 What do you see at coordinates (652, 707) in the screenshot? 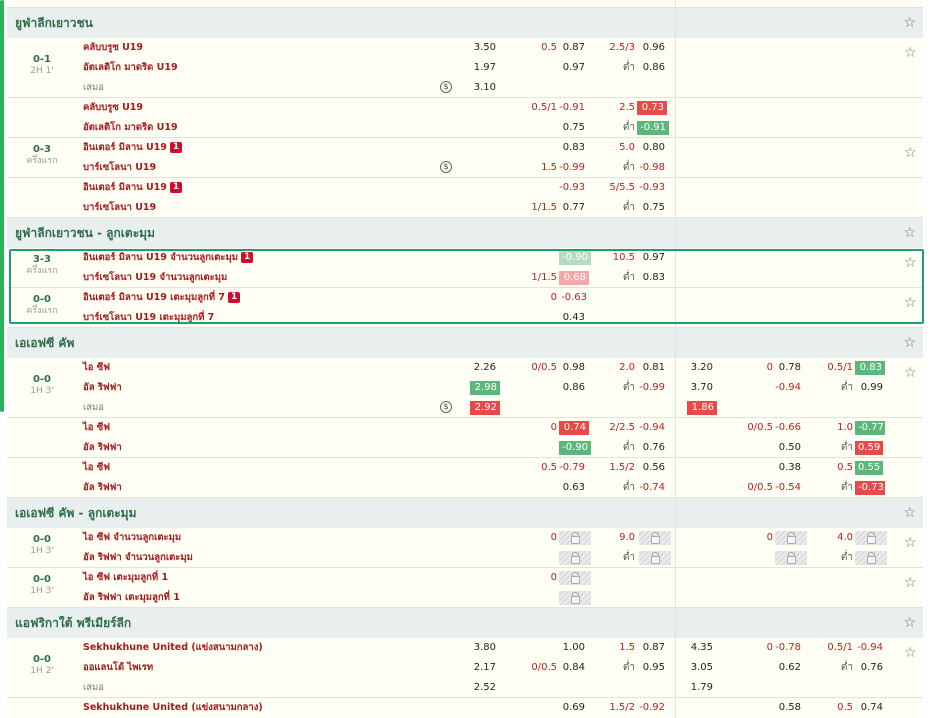
I see `odd-over: -0.92` at bounding box center [652, 707].